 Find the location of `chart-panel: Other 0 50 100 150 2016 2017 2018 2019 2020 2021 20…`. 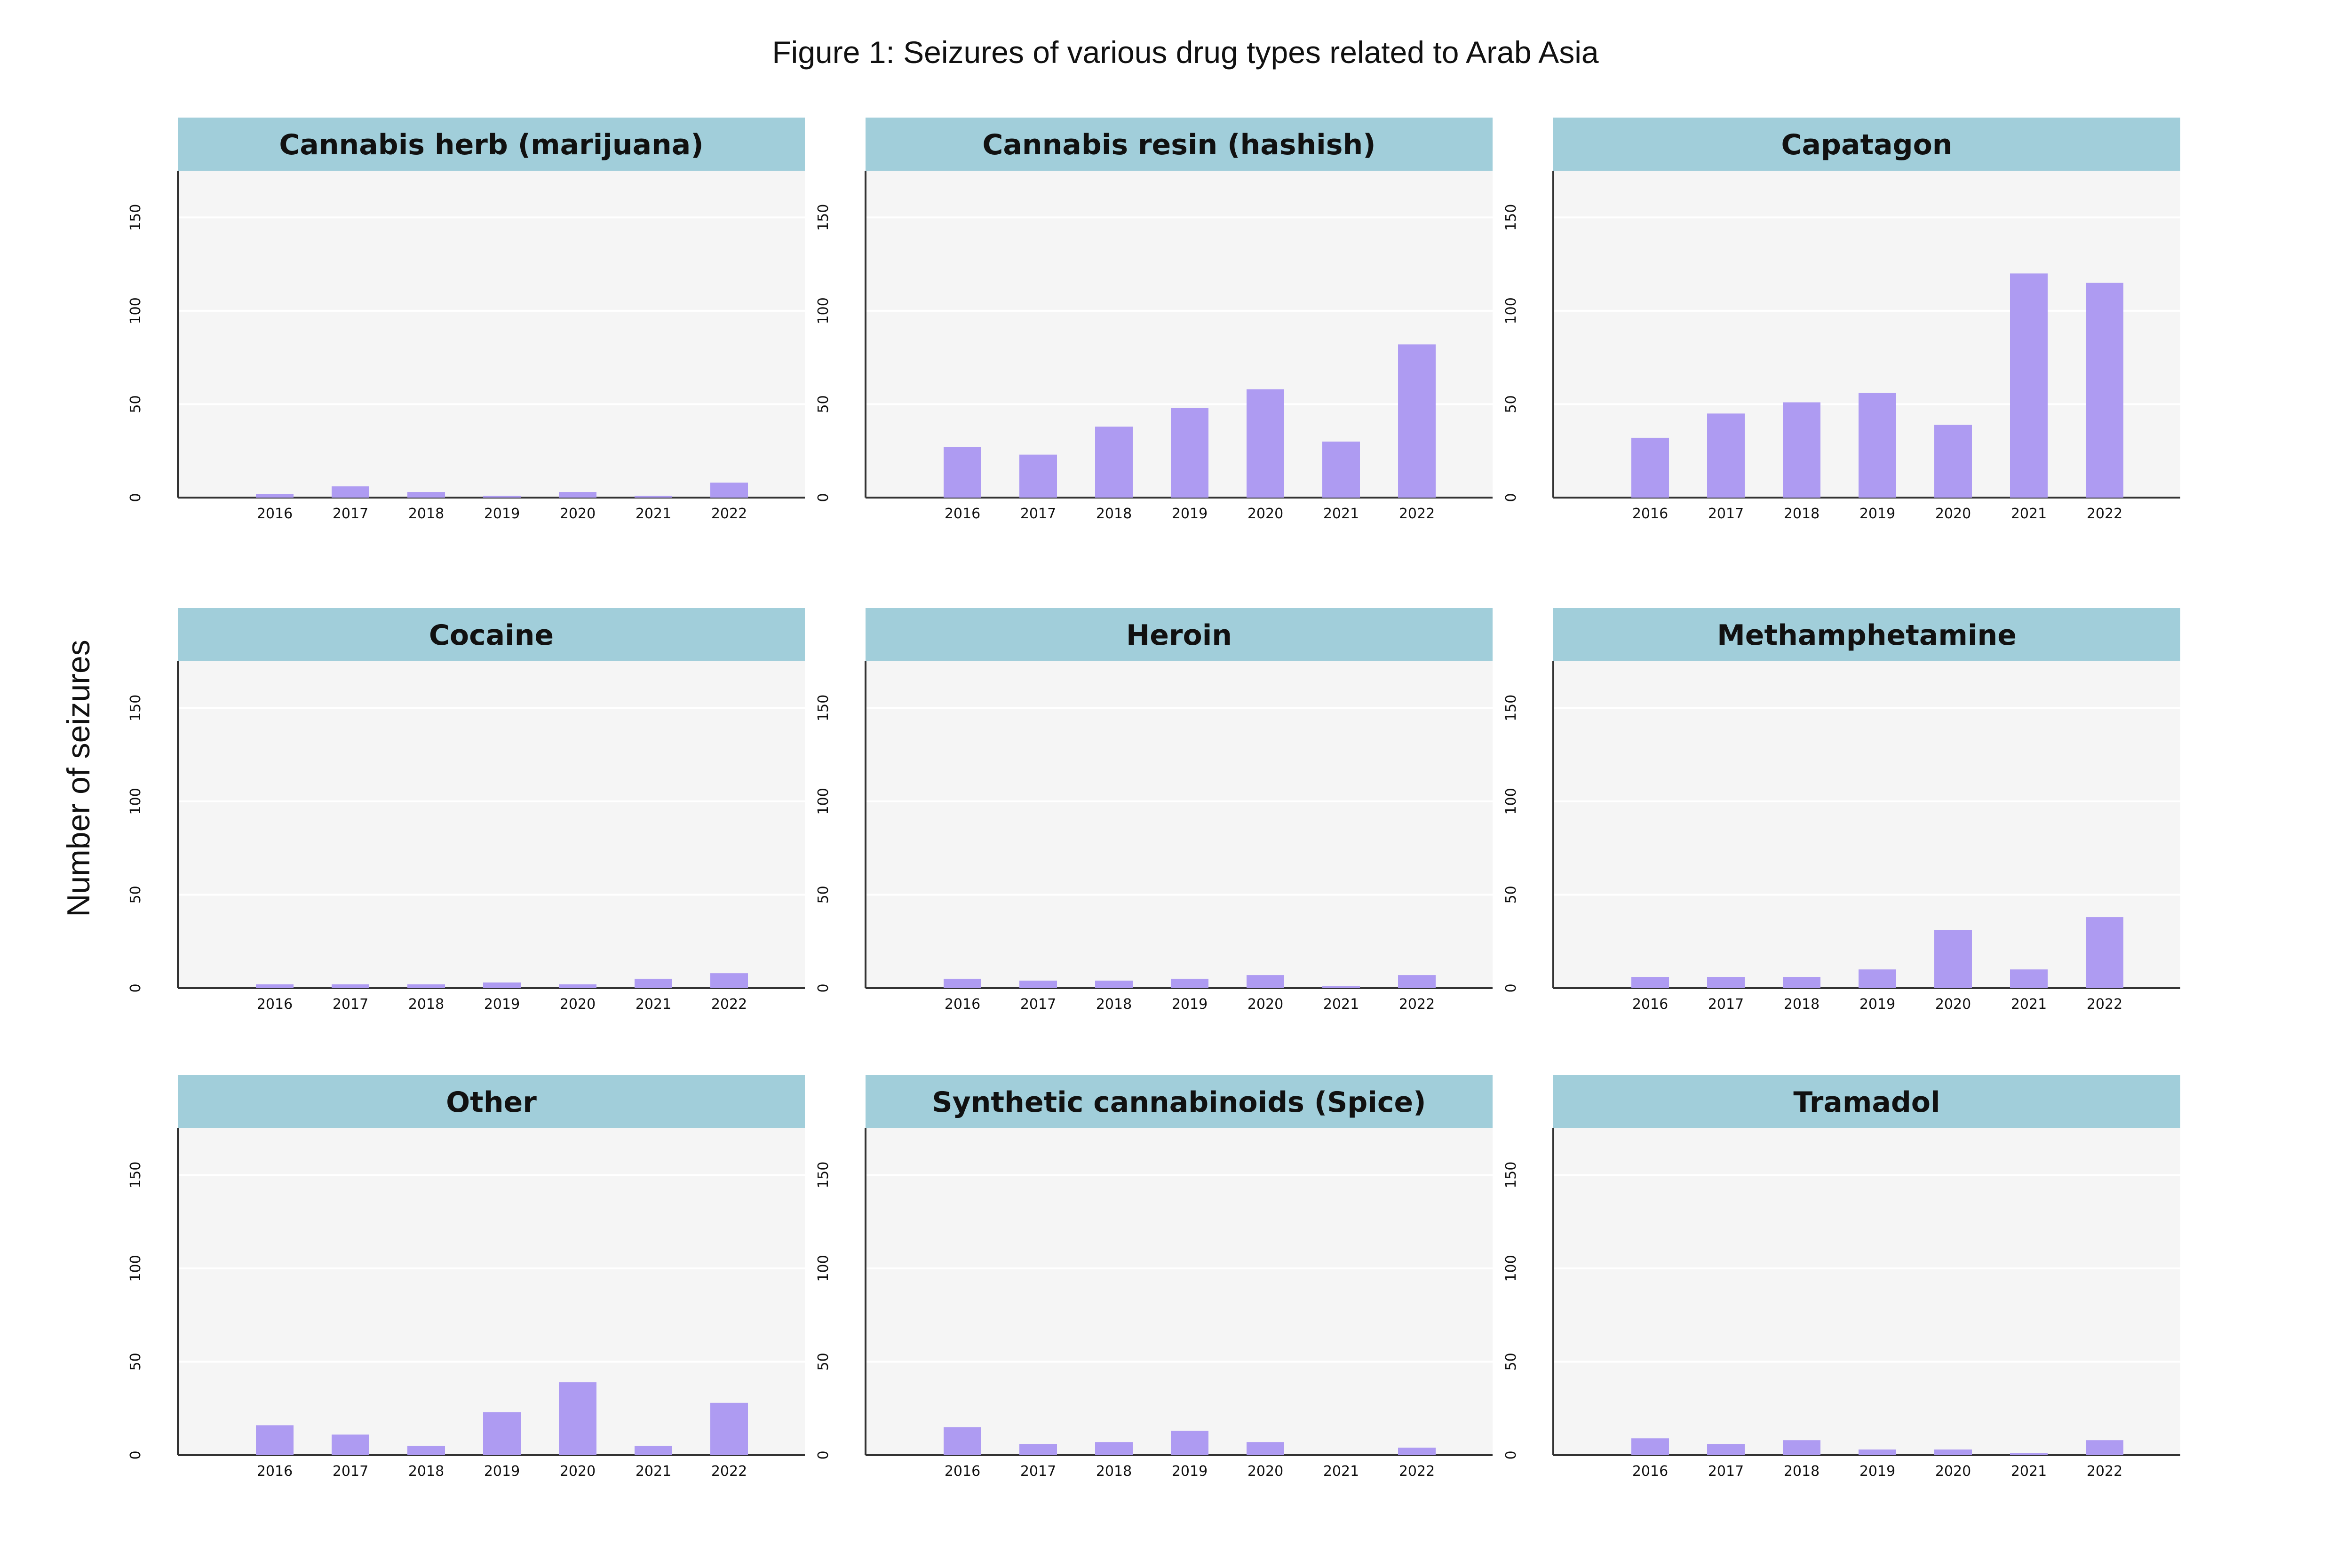

chart-panel: Other 0 50 100 150 2016 2017 2018 2019 2020 2021 20… is located at coordinates (466, 1278).